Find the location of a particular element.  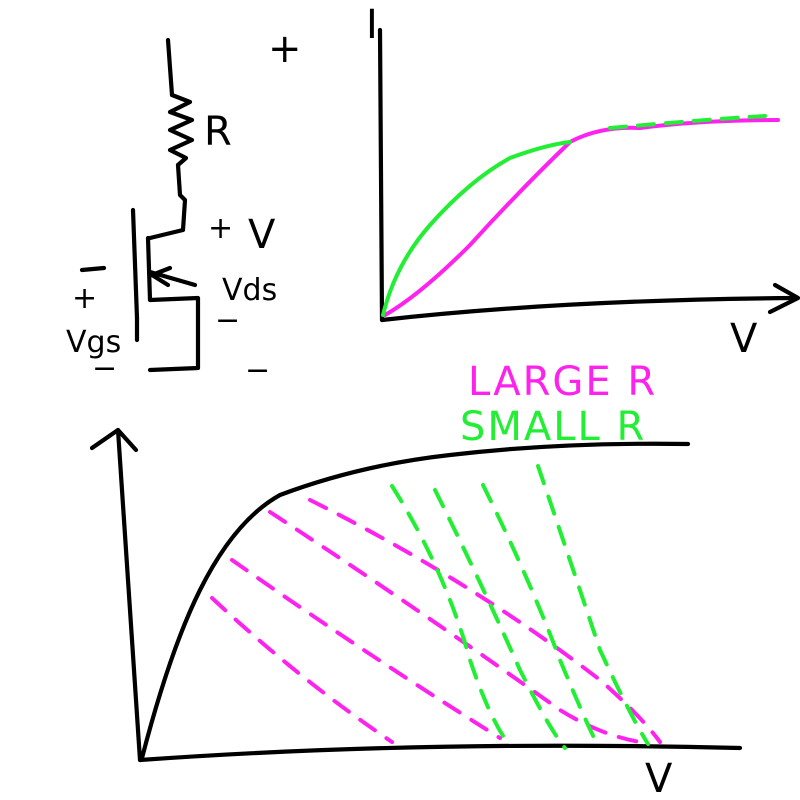

iv-x-arrow-icon is located at coordinates (783, 298).